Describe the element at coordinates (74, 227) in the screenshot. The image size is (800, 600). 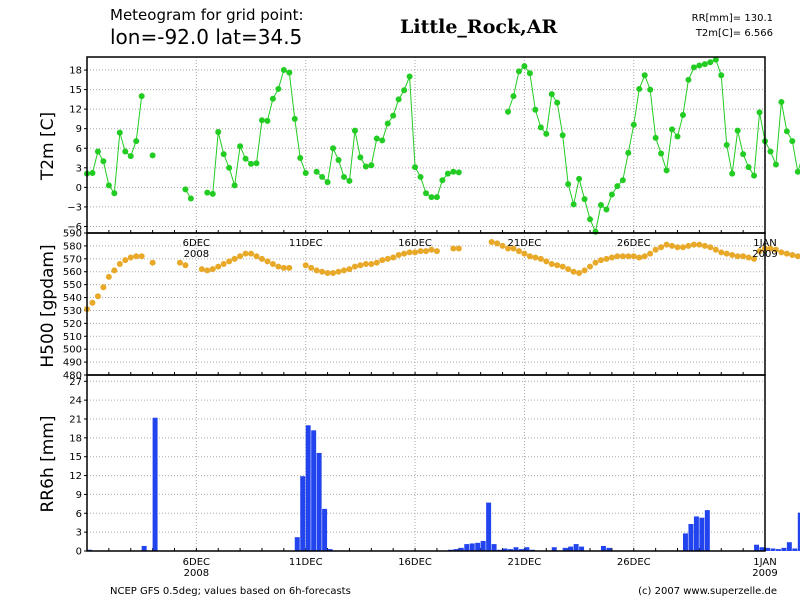
I see `y-tick-label: −6` at that location.